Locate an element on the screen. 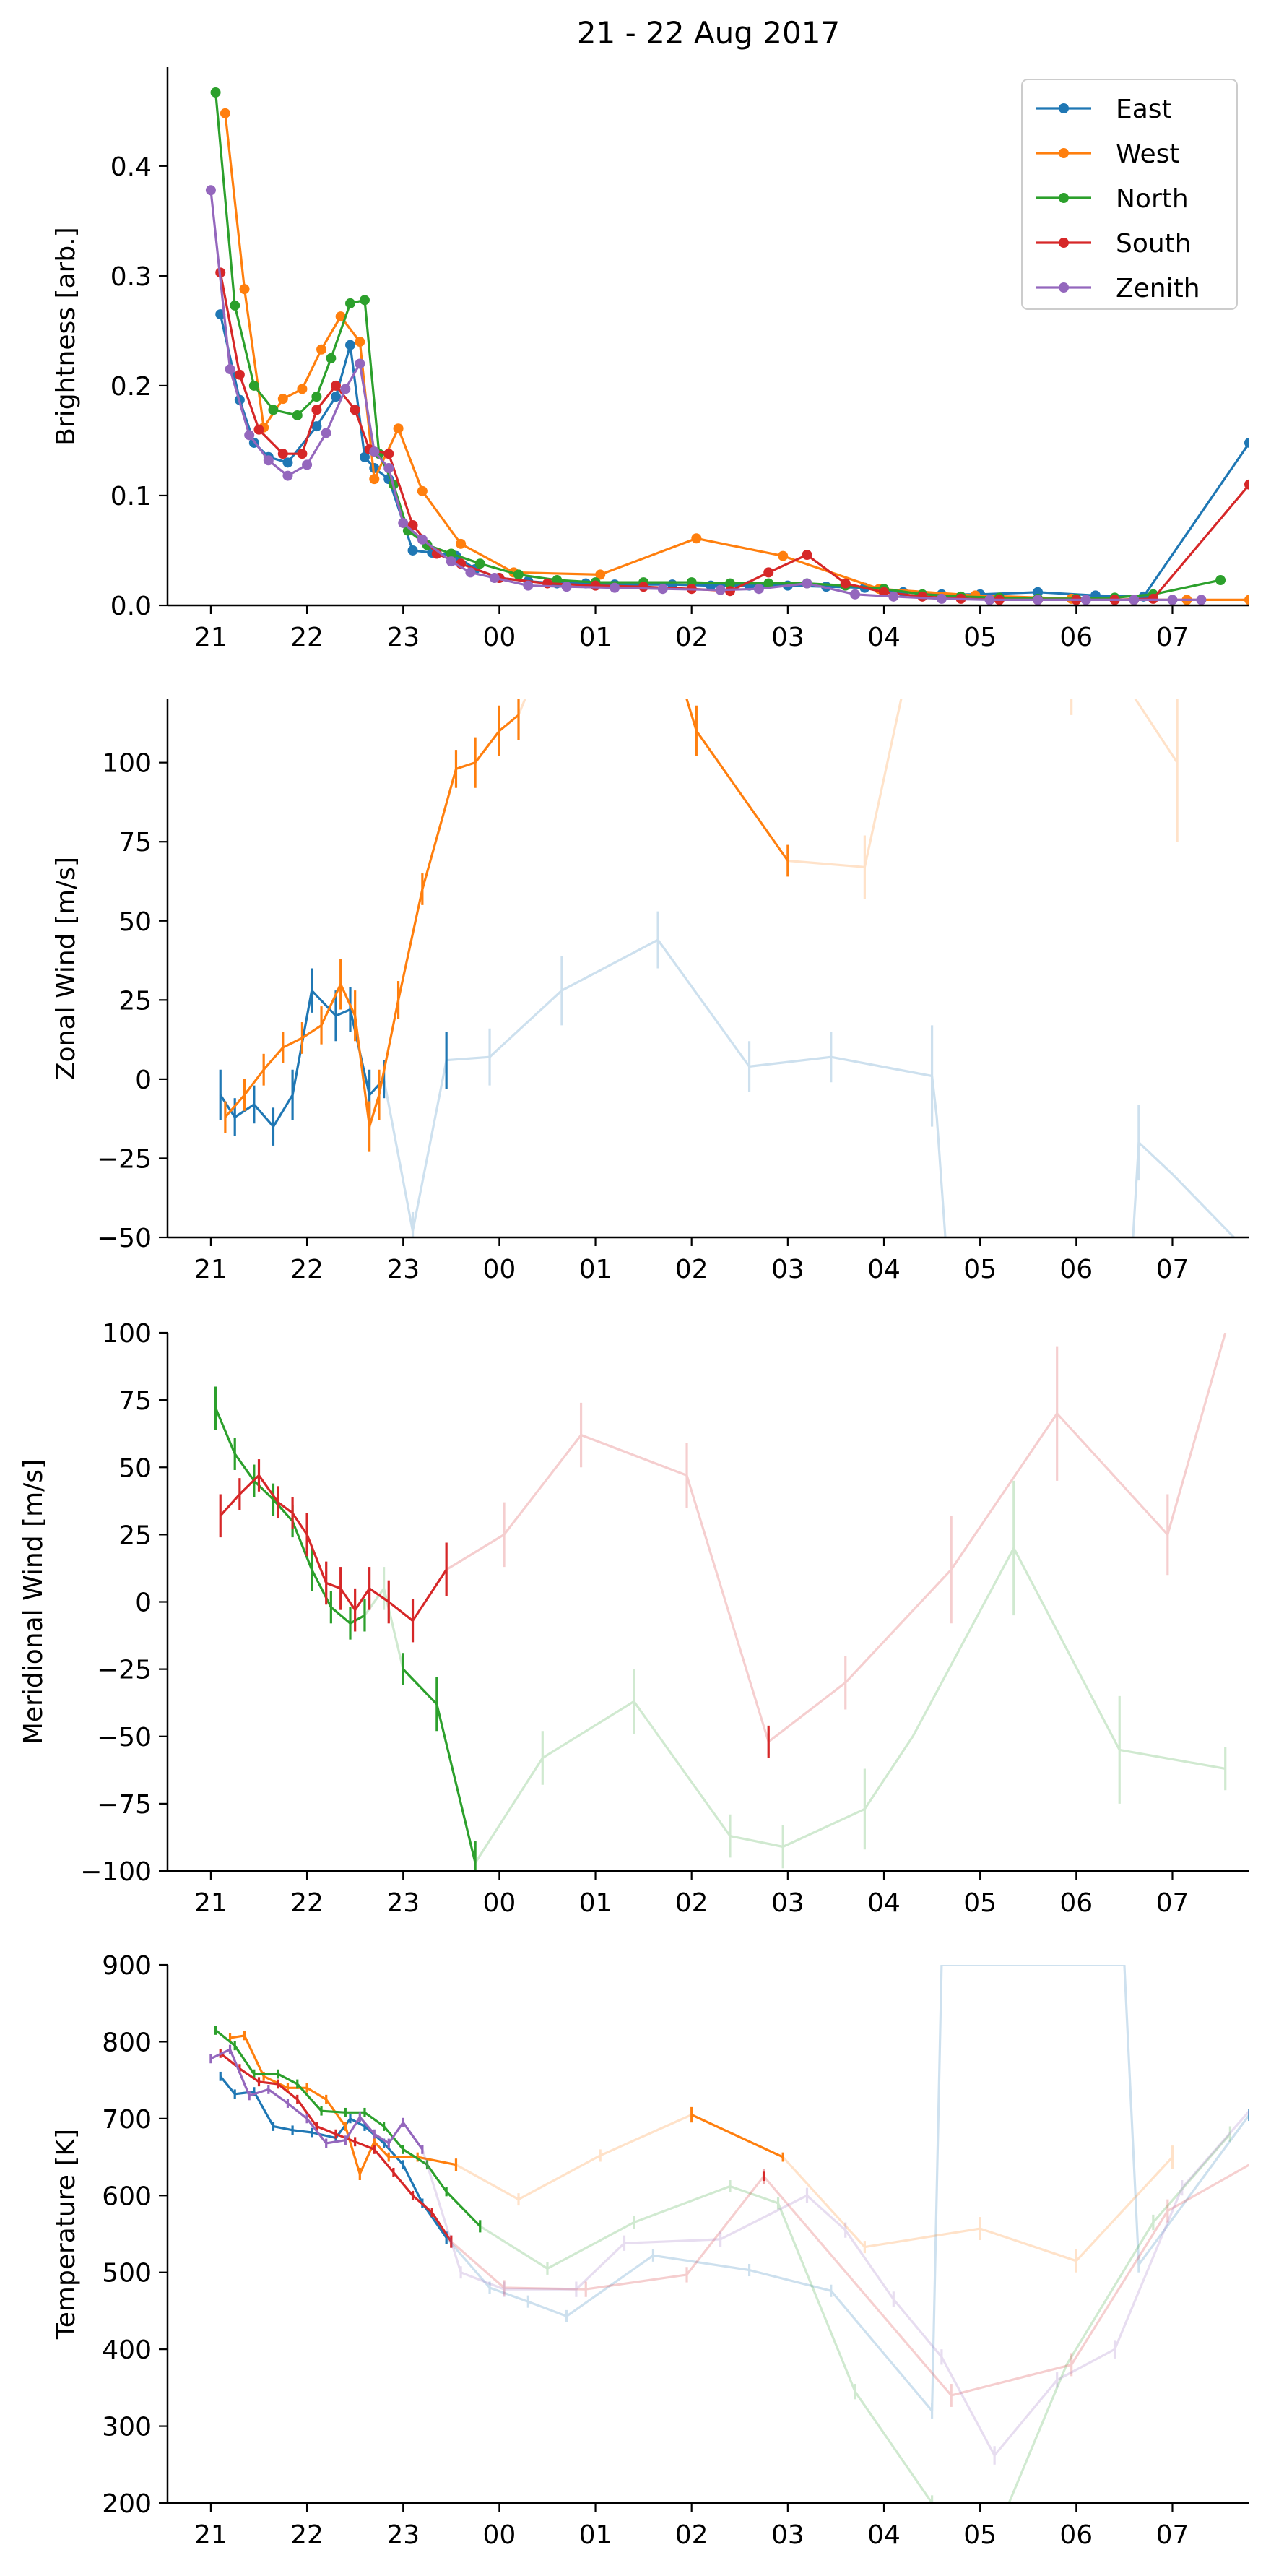 The height and width of the screenshot is (2576, 1271). y-tick-label: 0.2 is located at coordinates (131, 387).